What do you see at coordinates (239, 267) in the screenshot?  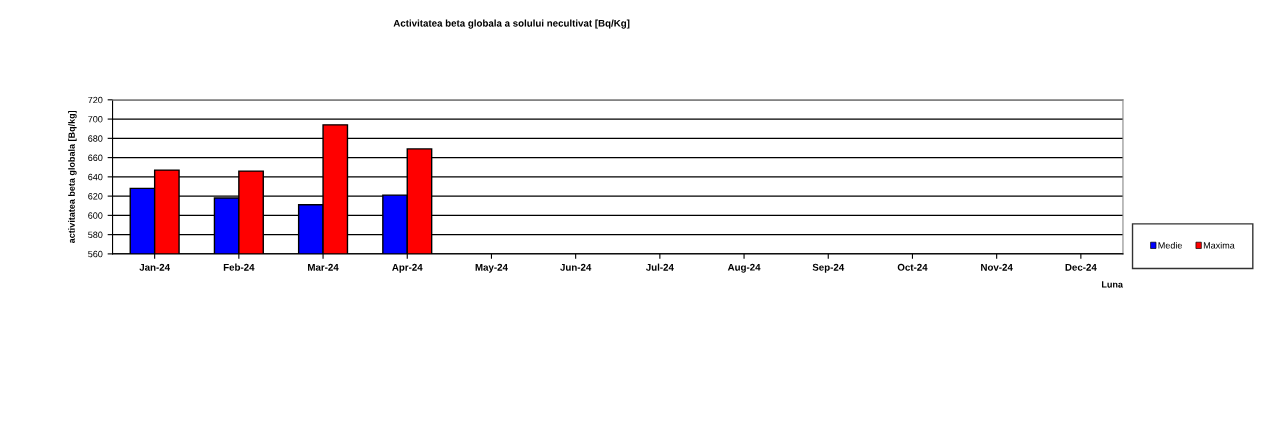 I see `x-tick-label: Feb-24` at bounding box center [239, 267].